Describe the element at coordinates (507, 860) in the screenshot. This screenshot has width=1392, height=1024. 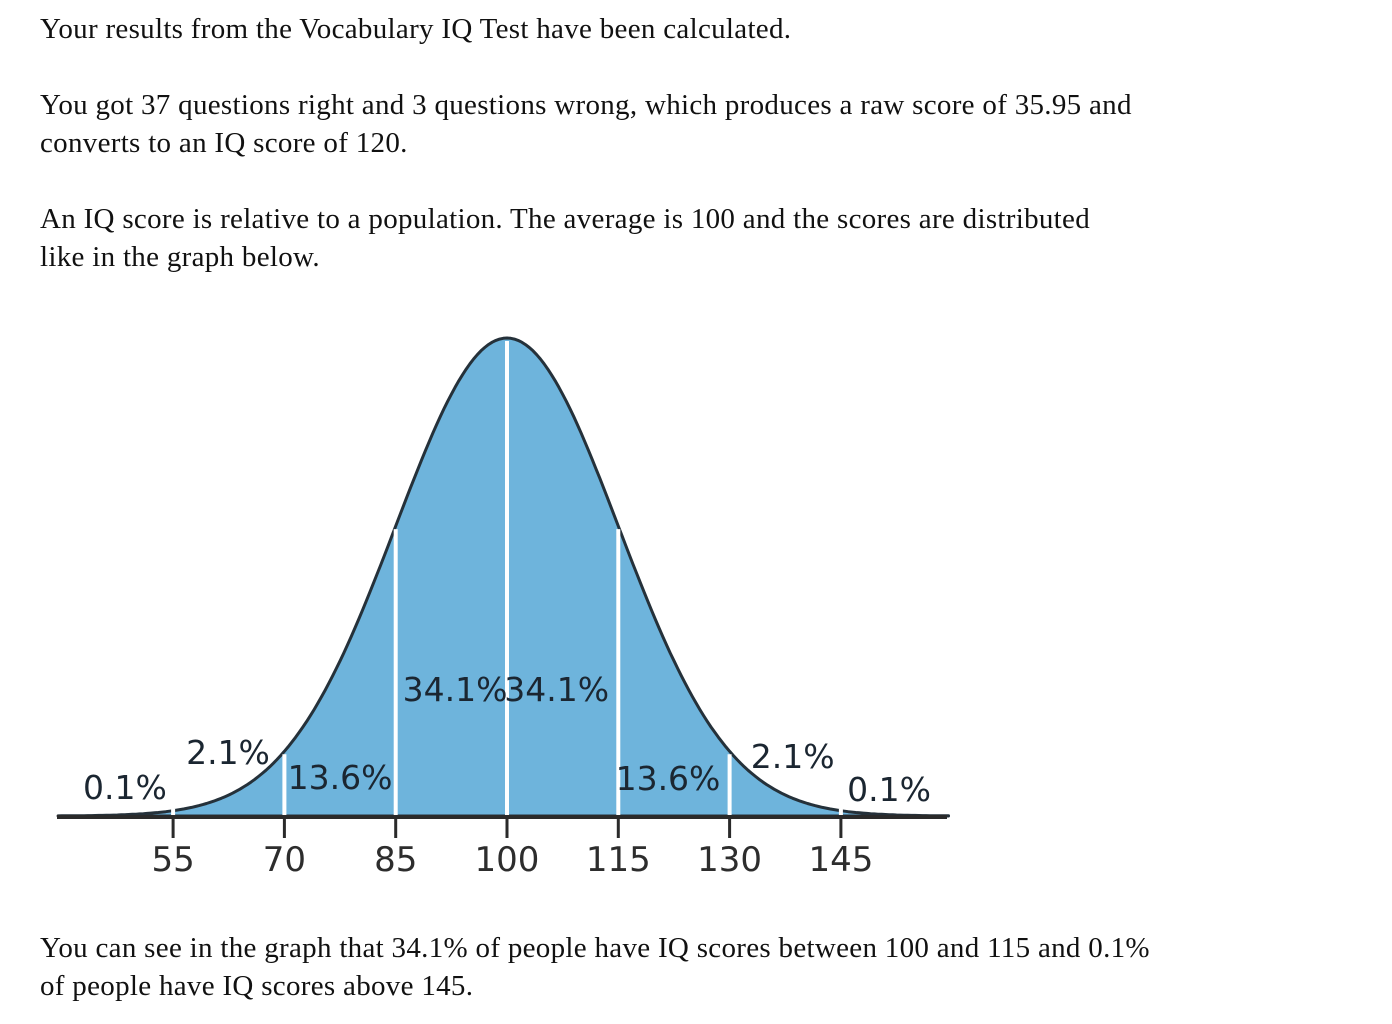
I see `x-tick-label-100: 100` at that location.